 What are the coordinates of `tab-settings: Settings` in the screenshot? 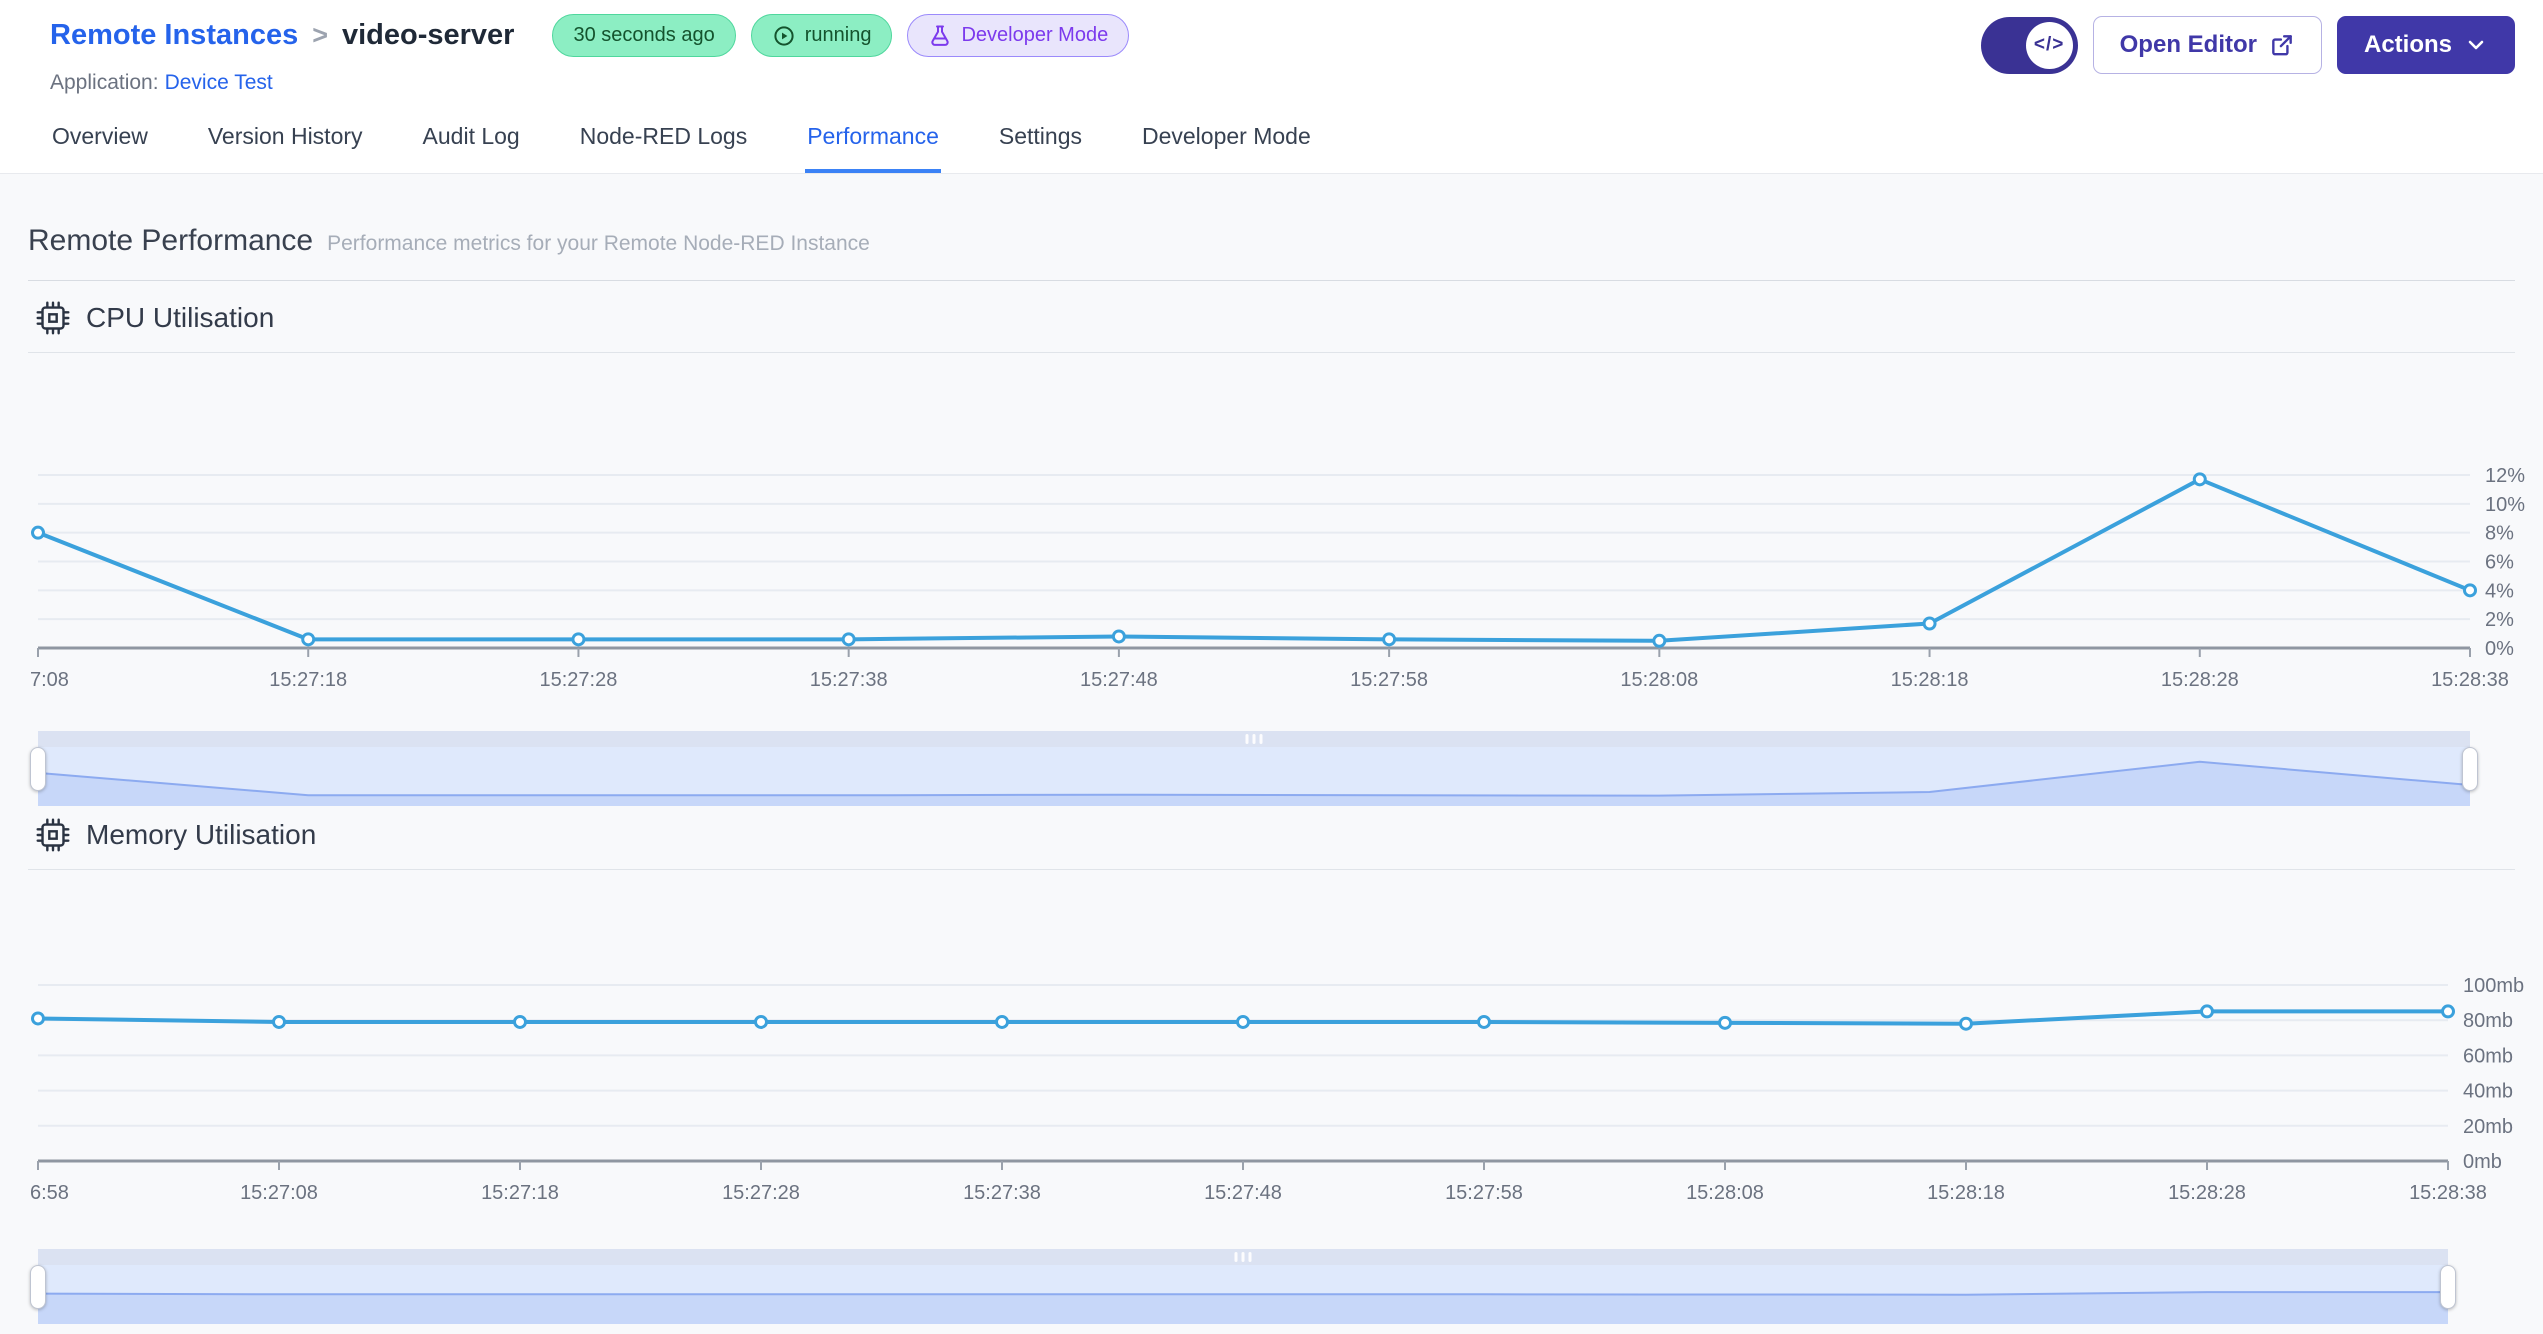 It's located at (1040, 136).